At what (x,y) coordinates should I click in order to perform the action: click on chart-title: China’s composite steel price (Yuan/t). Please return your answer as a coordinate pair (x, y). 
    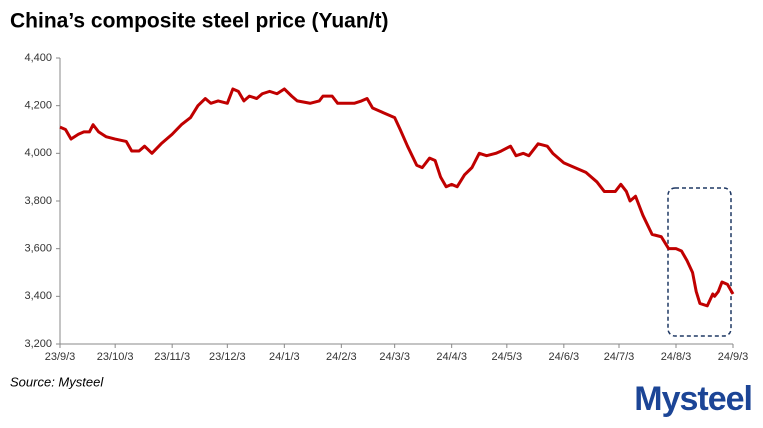
    Looking at the image, I should click on (199, 21).